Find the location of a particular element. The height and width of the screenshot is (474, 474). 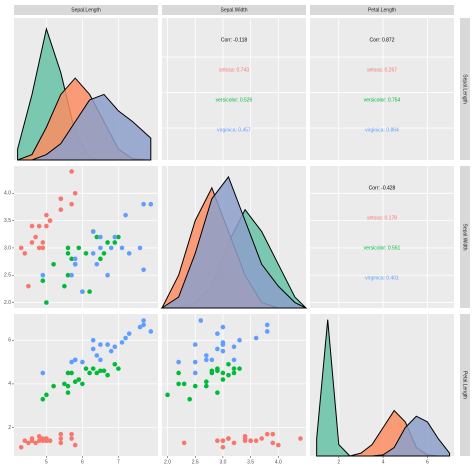

corr-group: virginica: 0.457 is located at coordinates (234, 130).